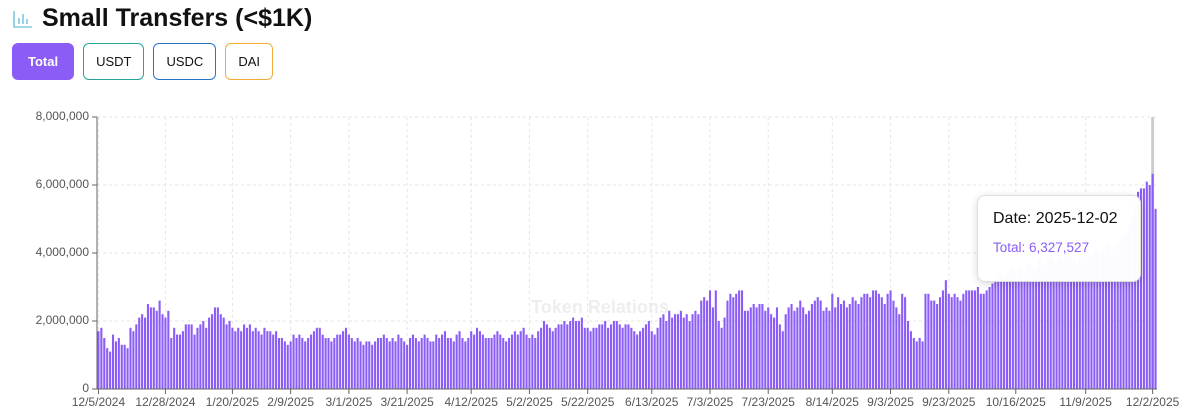 This screenshot has height=420, width=1200. I want to click on filter-button: DAI, so click(249, 61).